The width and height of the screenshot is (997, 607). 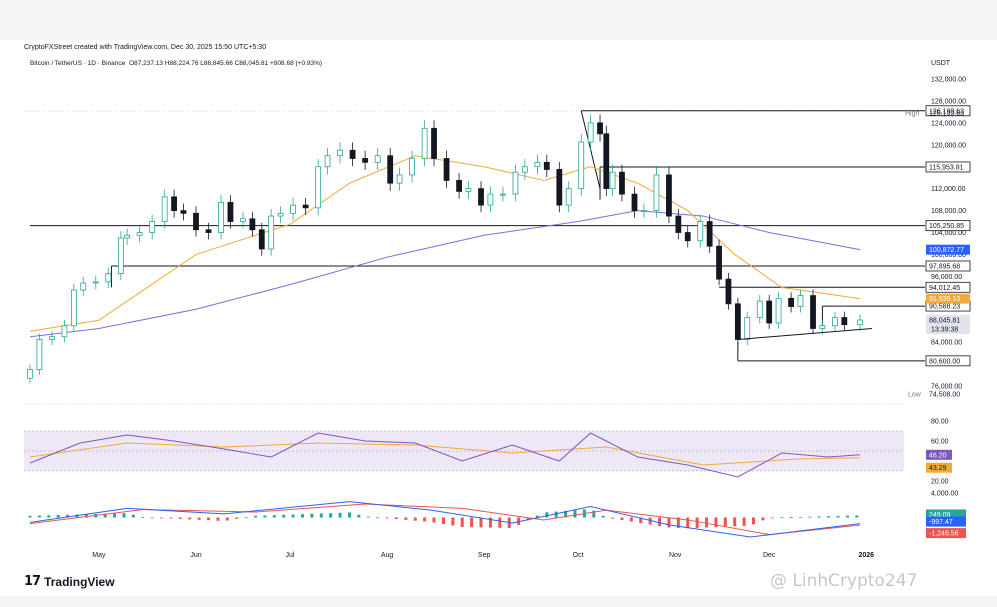 I want to click on high-tag: High, so click(x=912, y=113).